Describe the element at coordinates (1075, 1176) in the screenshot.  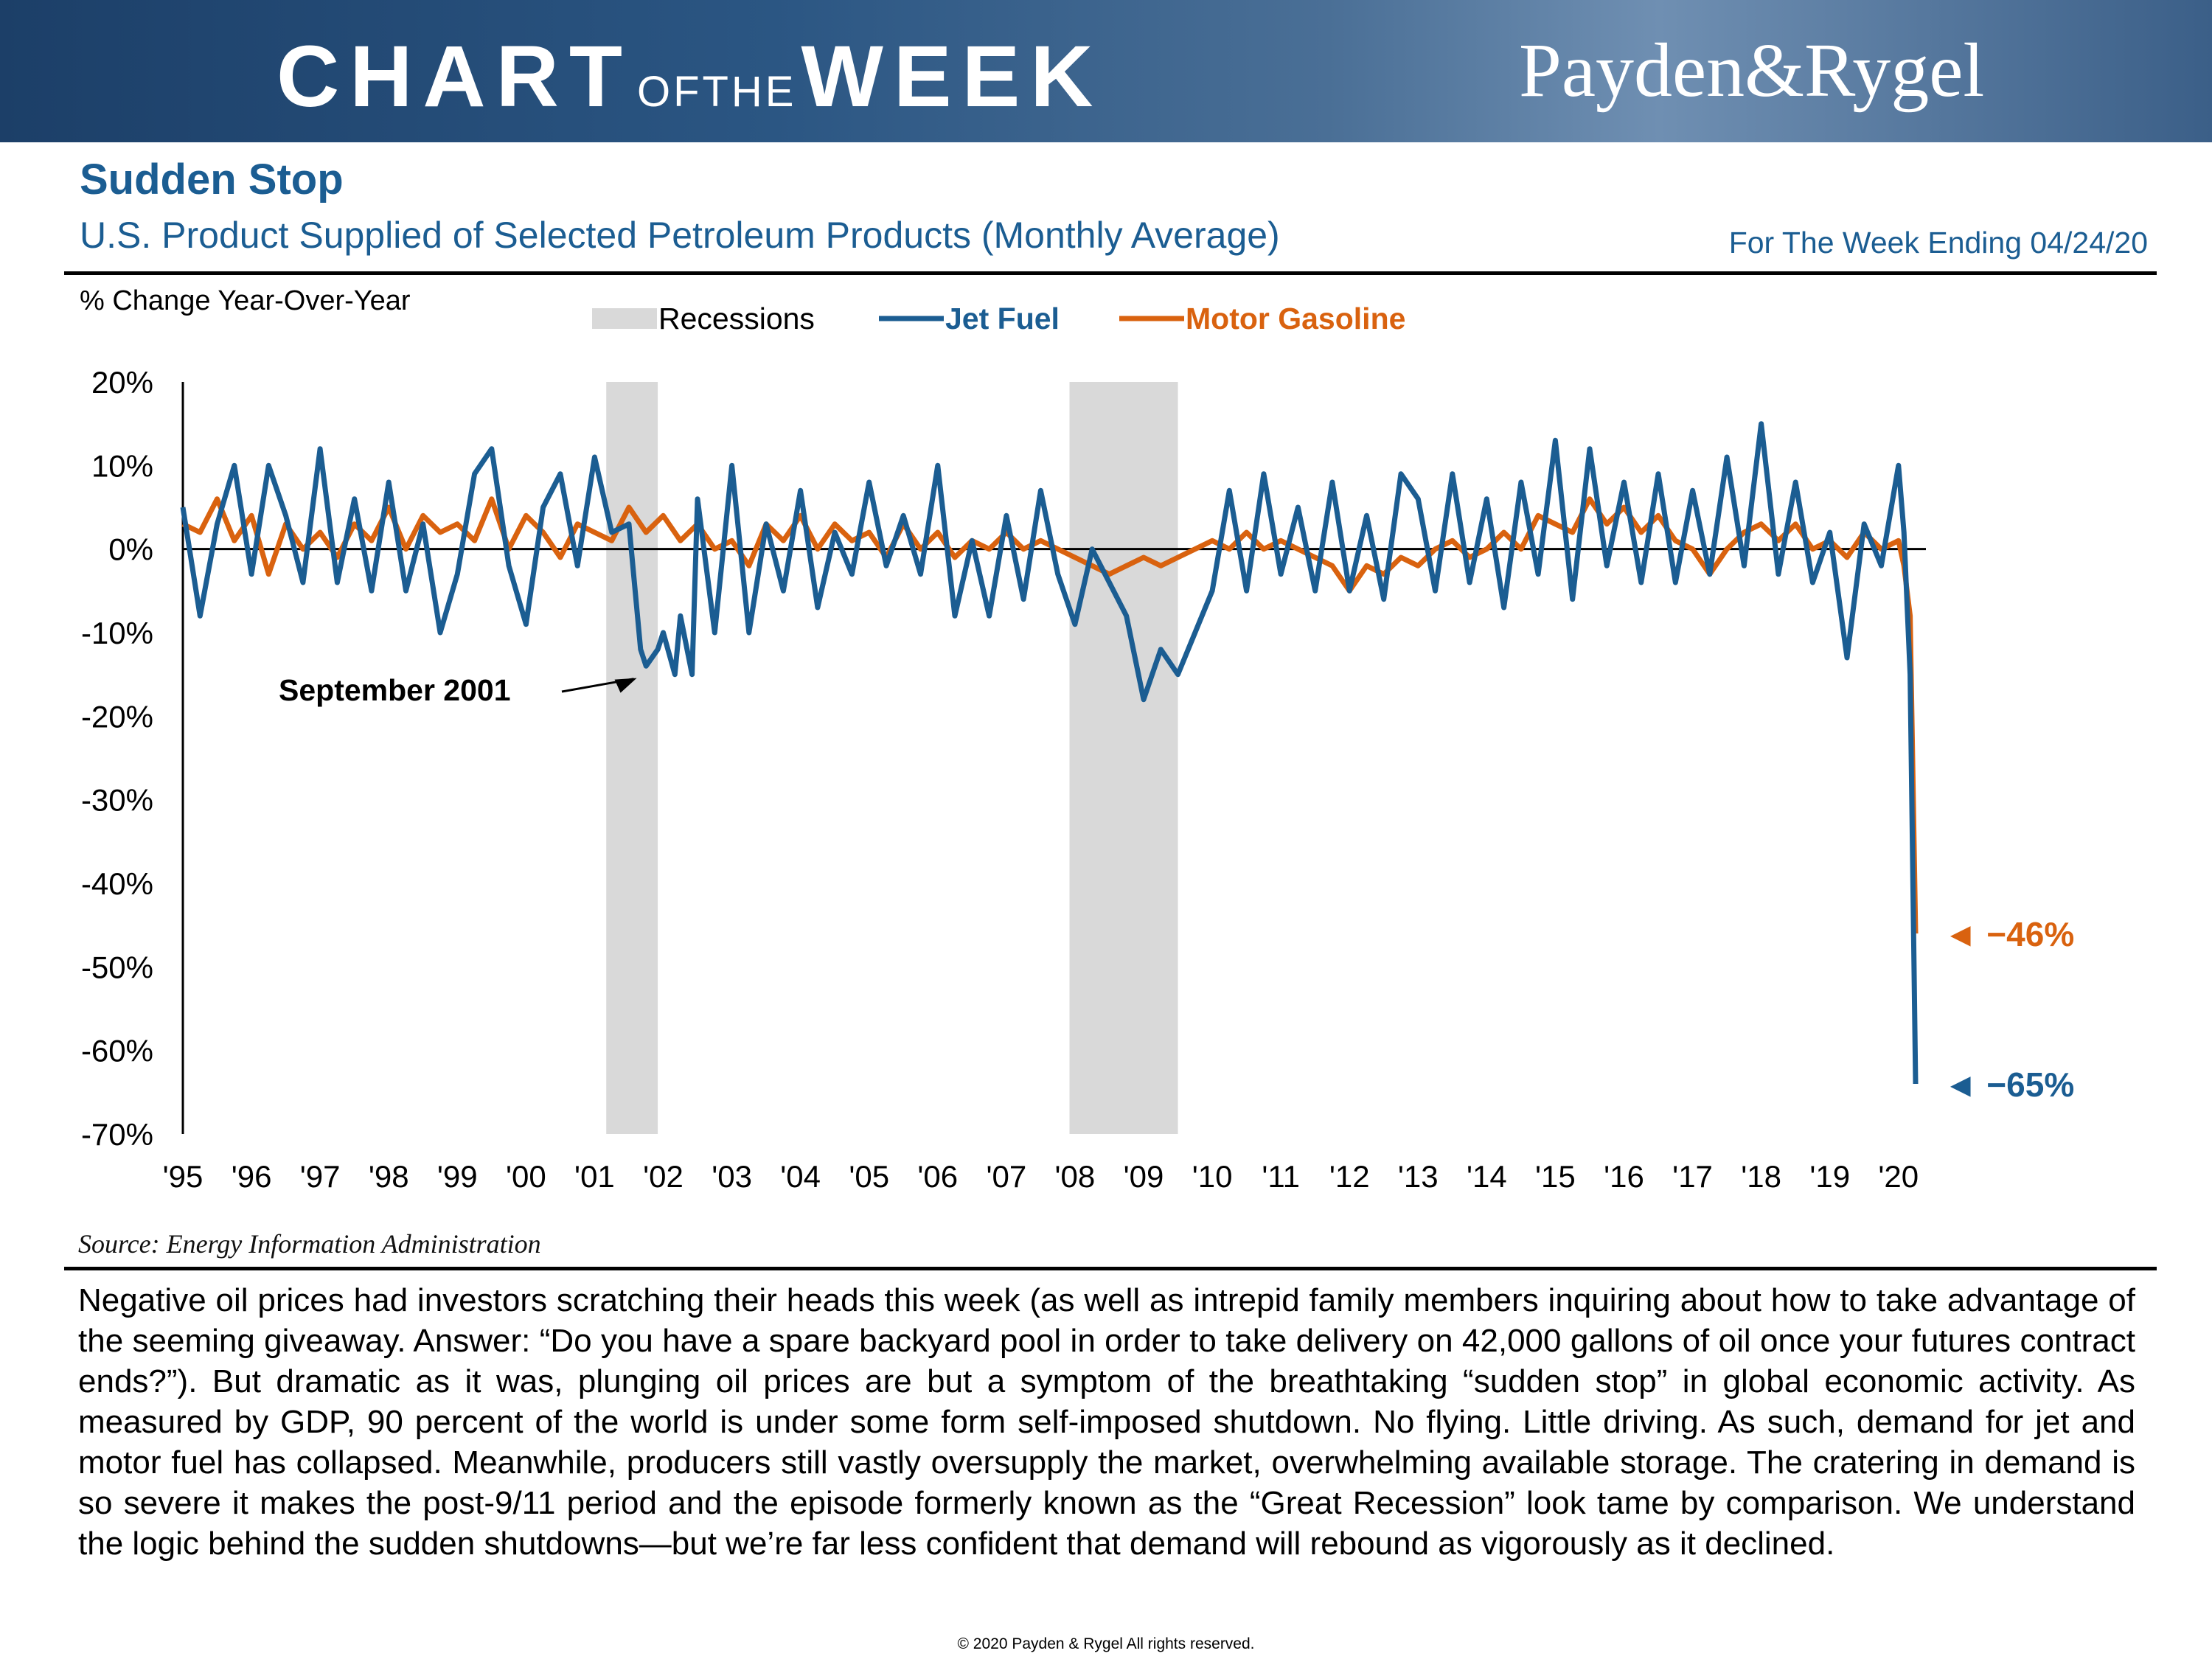
I see `x-tick-label: '08` at that location.